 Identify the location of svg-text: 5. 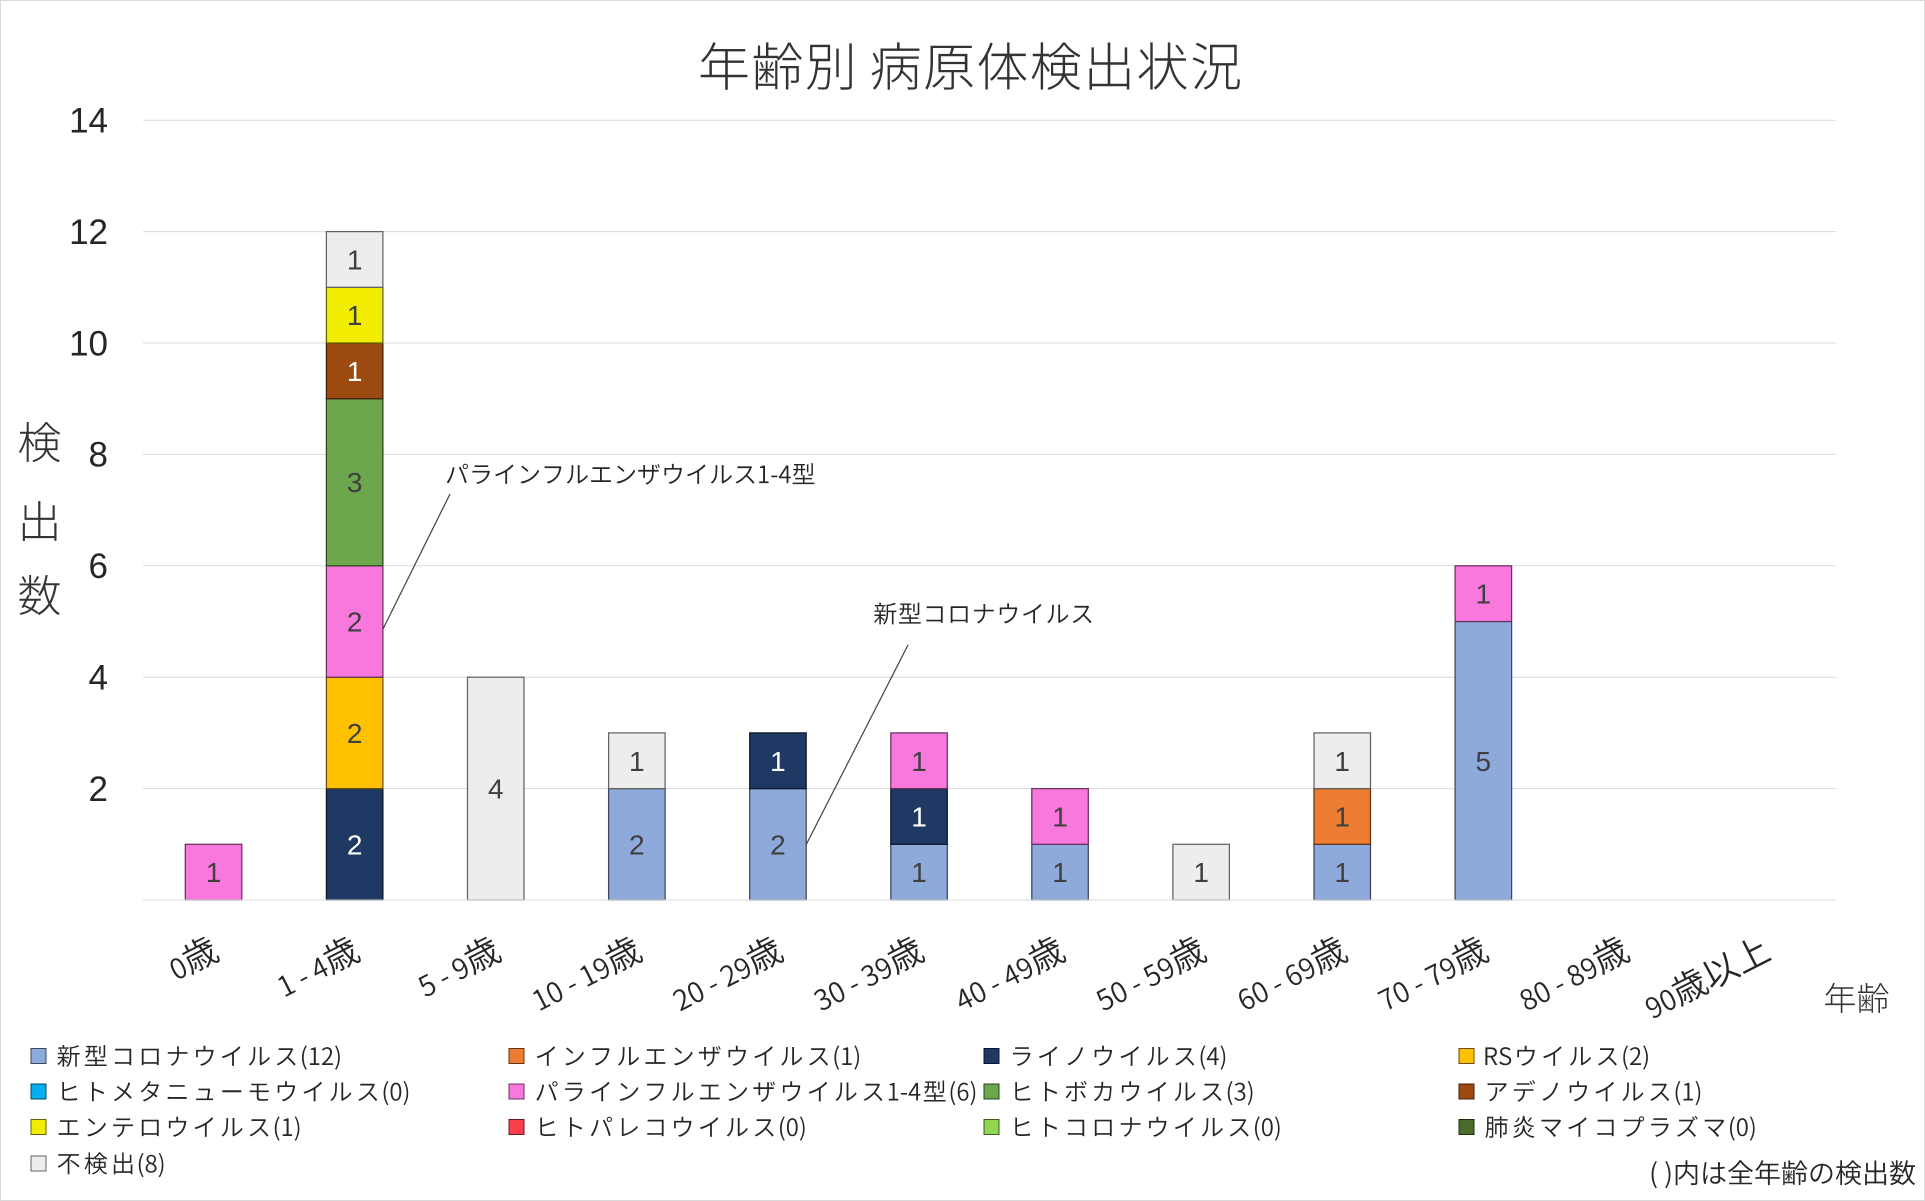
(1484, 761).